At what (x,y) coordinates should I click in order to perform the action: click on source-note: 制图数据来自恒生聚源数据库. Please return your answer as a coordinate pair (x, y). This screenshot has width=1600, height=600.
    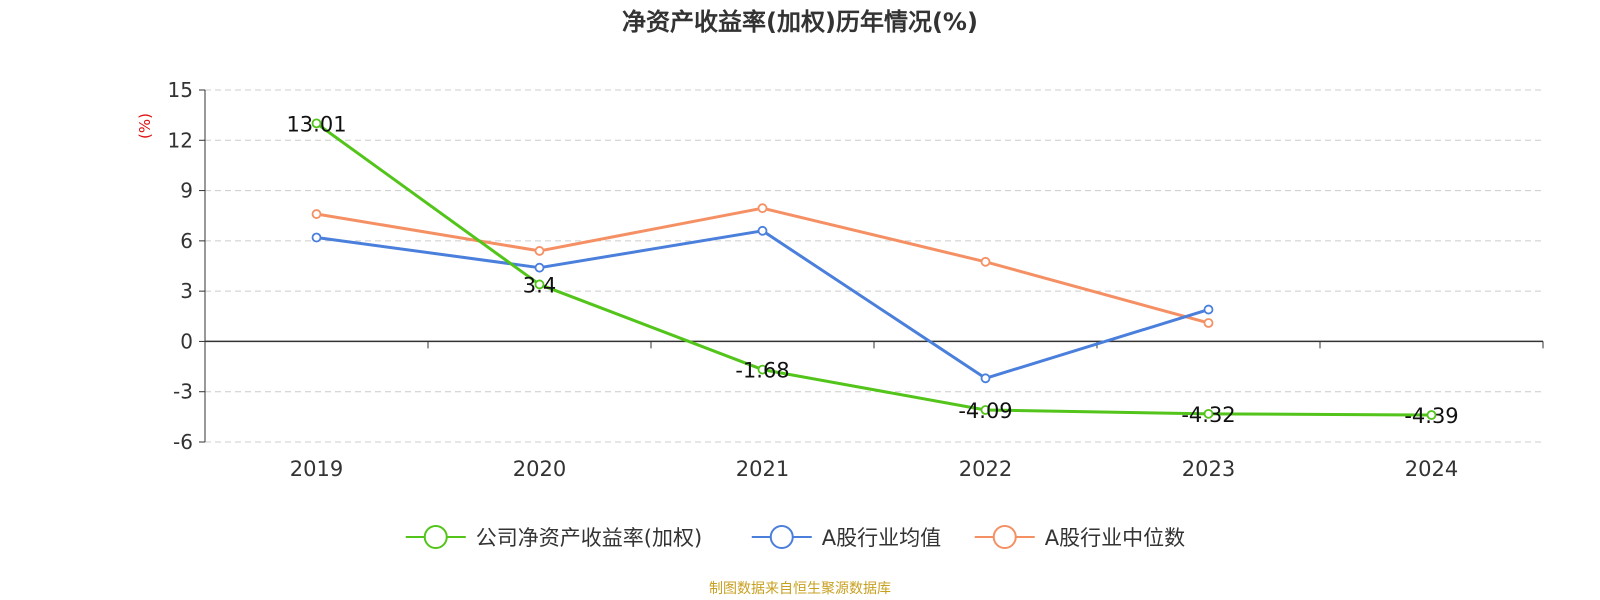
    Looking at the image, I should click on (800, 589).